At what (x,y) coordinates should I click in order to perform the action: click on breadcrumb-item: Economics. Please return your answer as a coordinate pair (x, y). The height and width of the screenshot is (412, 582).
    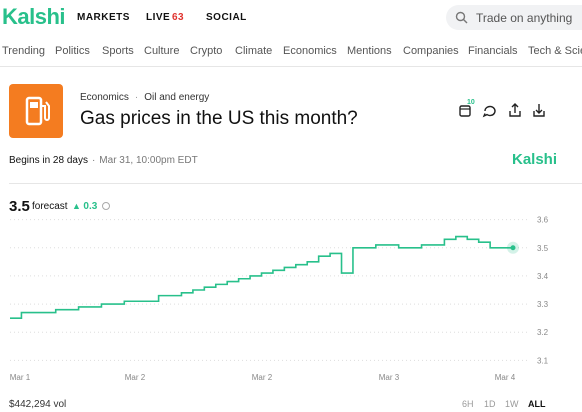
    Looking at the image, I should click on (104, 97).